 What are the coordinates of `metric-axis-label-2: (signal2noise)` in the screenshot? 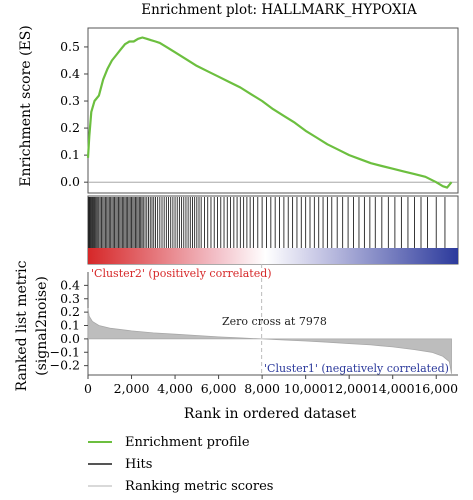 It's located at (42, 326).